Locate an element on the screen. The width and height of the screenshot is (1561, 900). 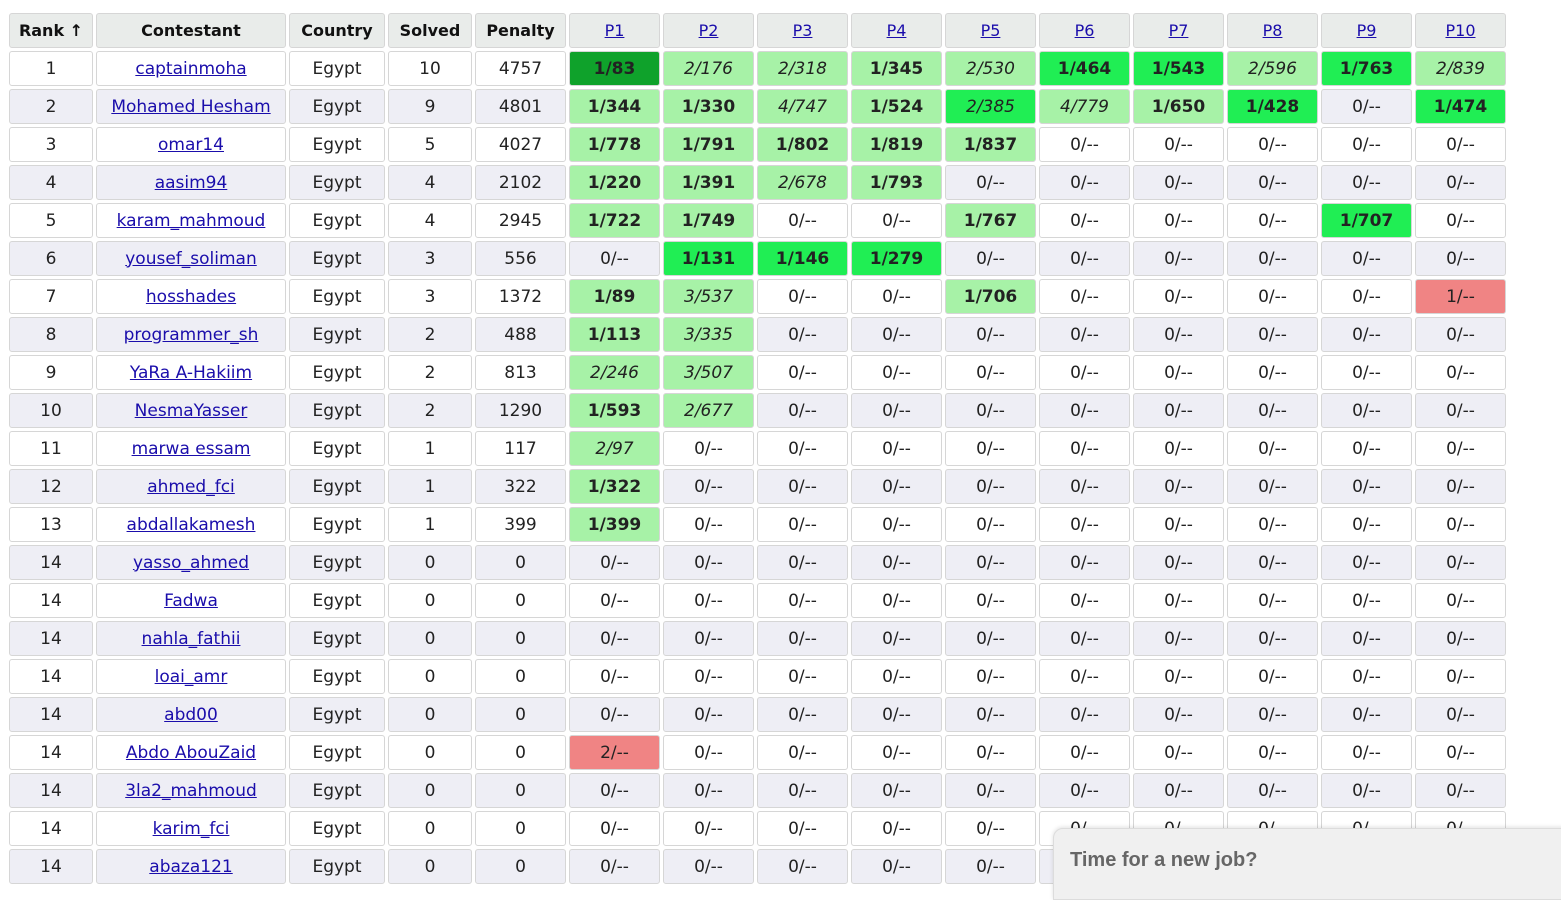
problem-cell: 2/839 is located at coordinates (1460, 68).